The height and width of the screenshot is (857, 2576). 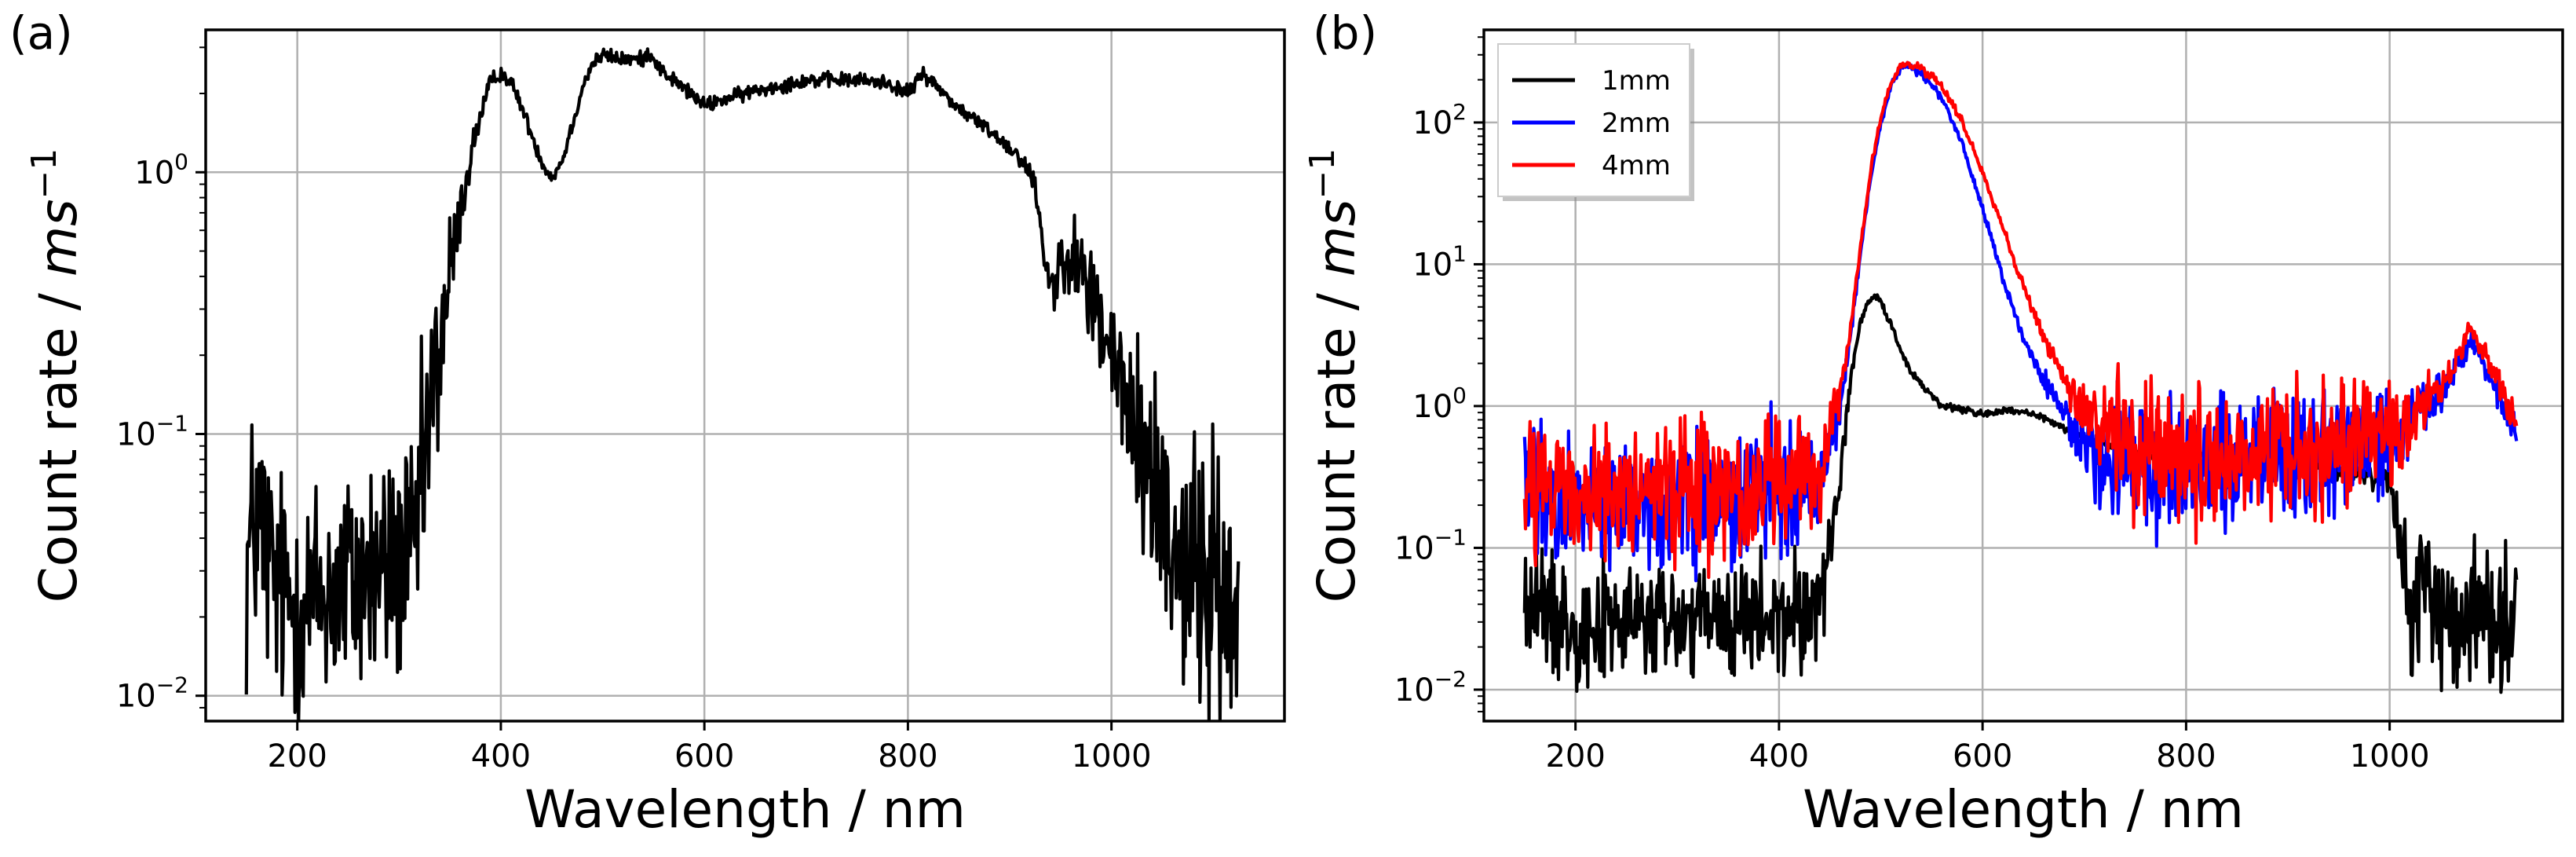 I want to click on legend-box, so click(x=1594, y=120).